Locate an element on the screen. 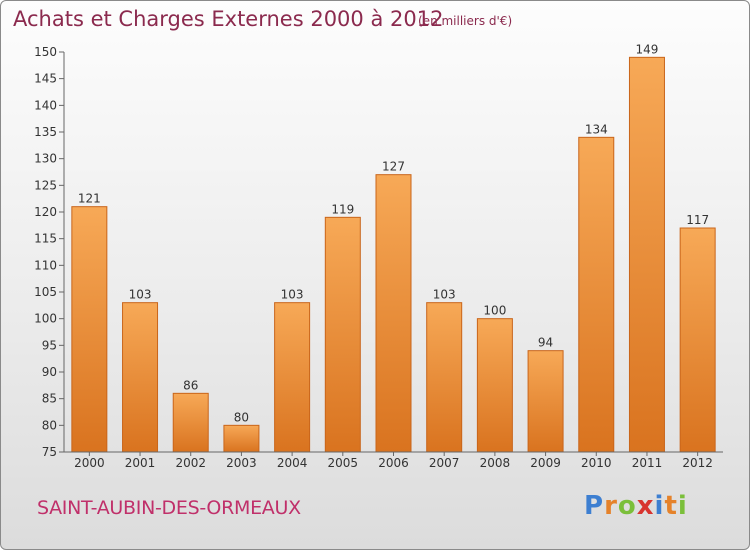 This screenshot has height=550, width=750. x-tick-label: 2007 is located at coordinates (444, 463).